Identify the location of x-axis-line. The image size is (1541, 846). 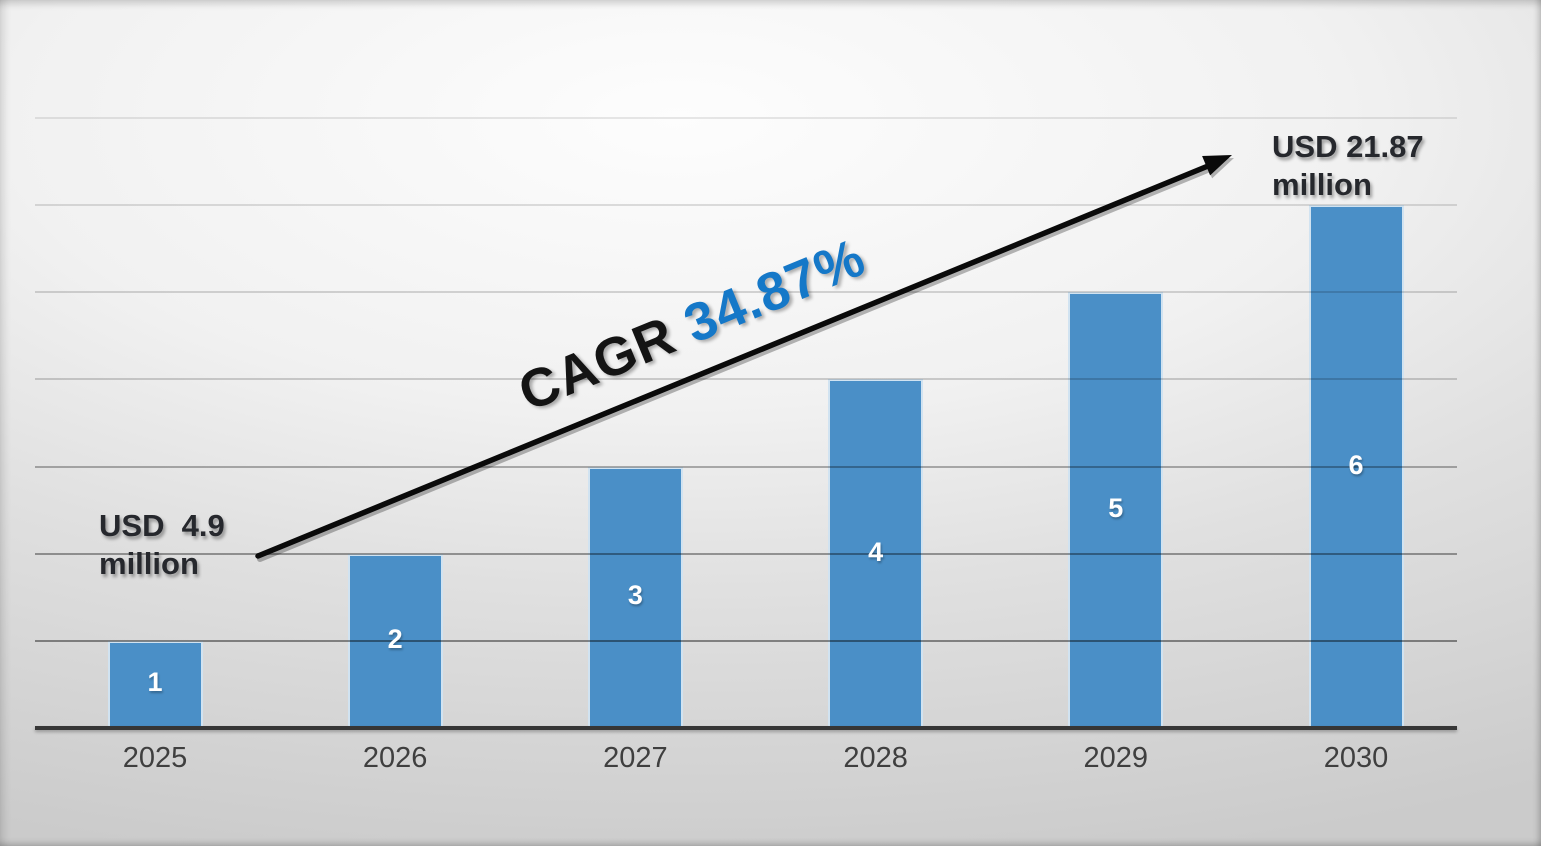
(746, 728).